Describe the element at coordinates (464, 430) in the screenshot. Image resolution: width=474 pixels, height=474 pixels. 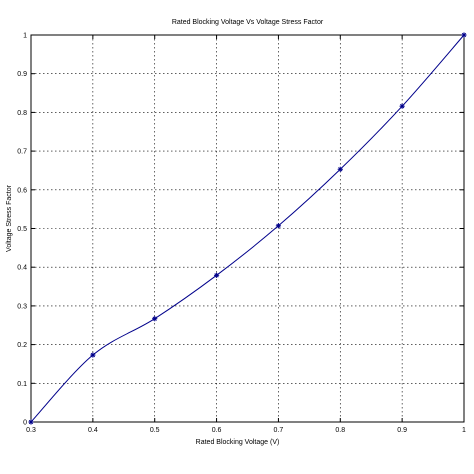
I see `x-tick-label: 1` at that location.